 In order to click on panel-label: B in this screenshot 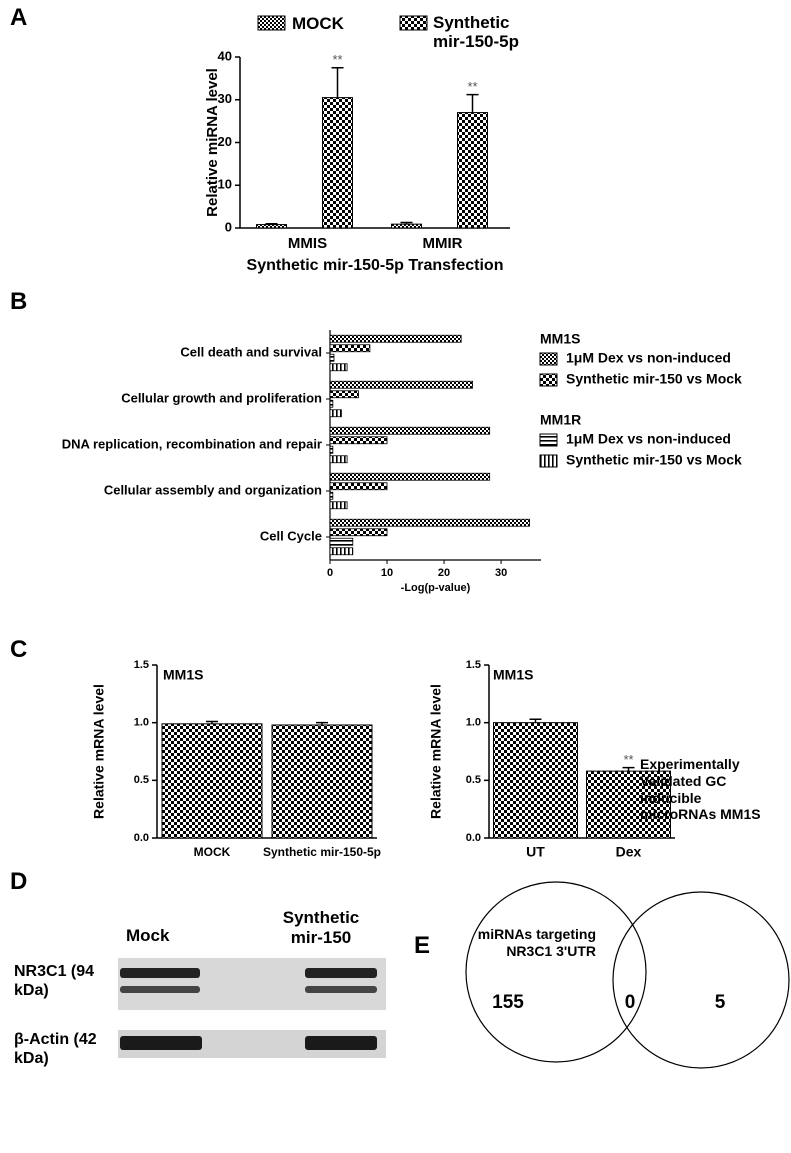, I will do `click(19, 301)`.